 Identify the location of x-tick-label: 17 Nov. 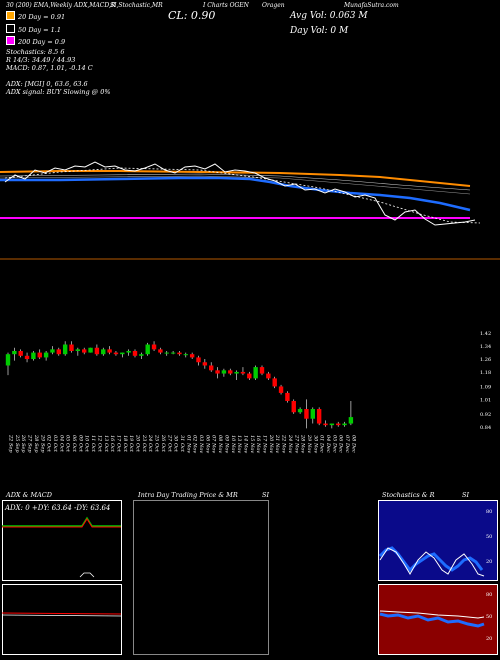
(265, 444).